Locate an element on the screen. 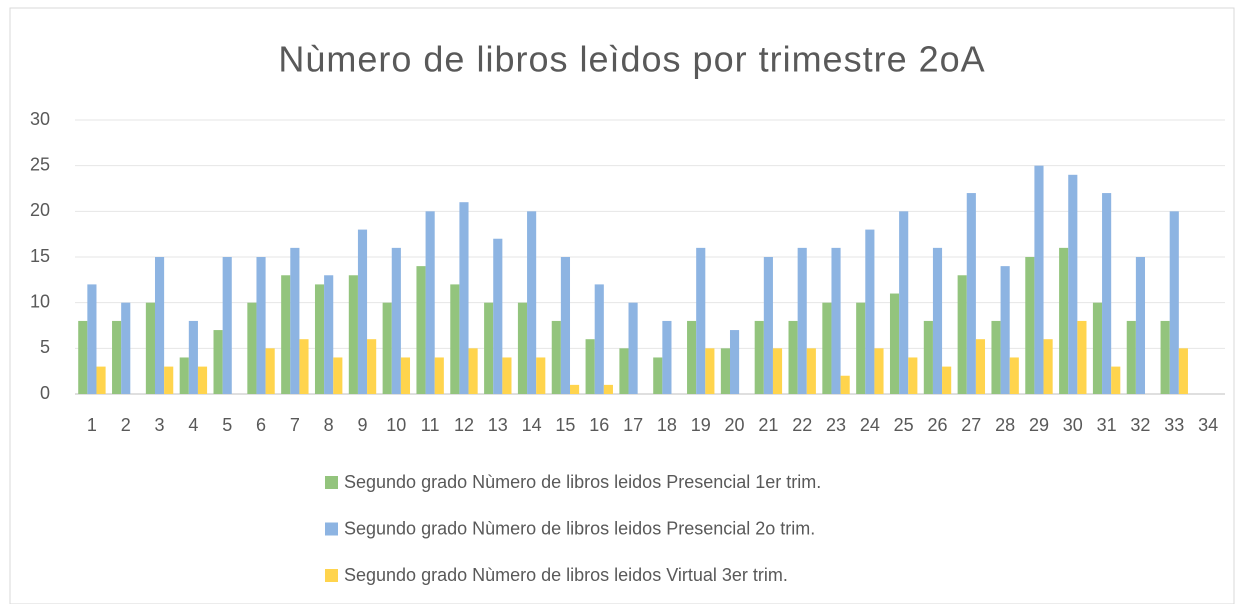  x-tick-label: 10 is located at coordinates (396, 425).